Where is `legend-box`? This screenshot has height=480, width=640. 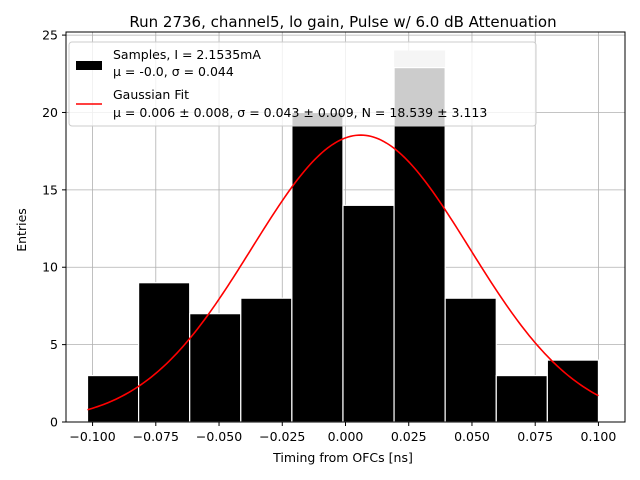
legend-box is located at coordinates (302, 84).